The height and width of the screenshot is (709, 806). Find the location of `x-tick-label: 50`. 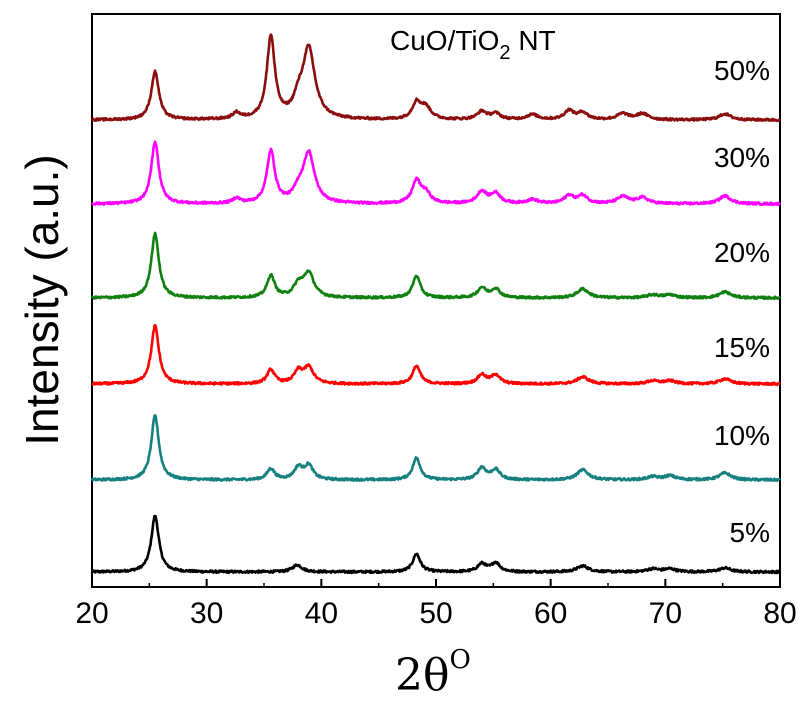

x-tick-label: 50 is located at coordinates (435, 613).